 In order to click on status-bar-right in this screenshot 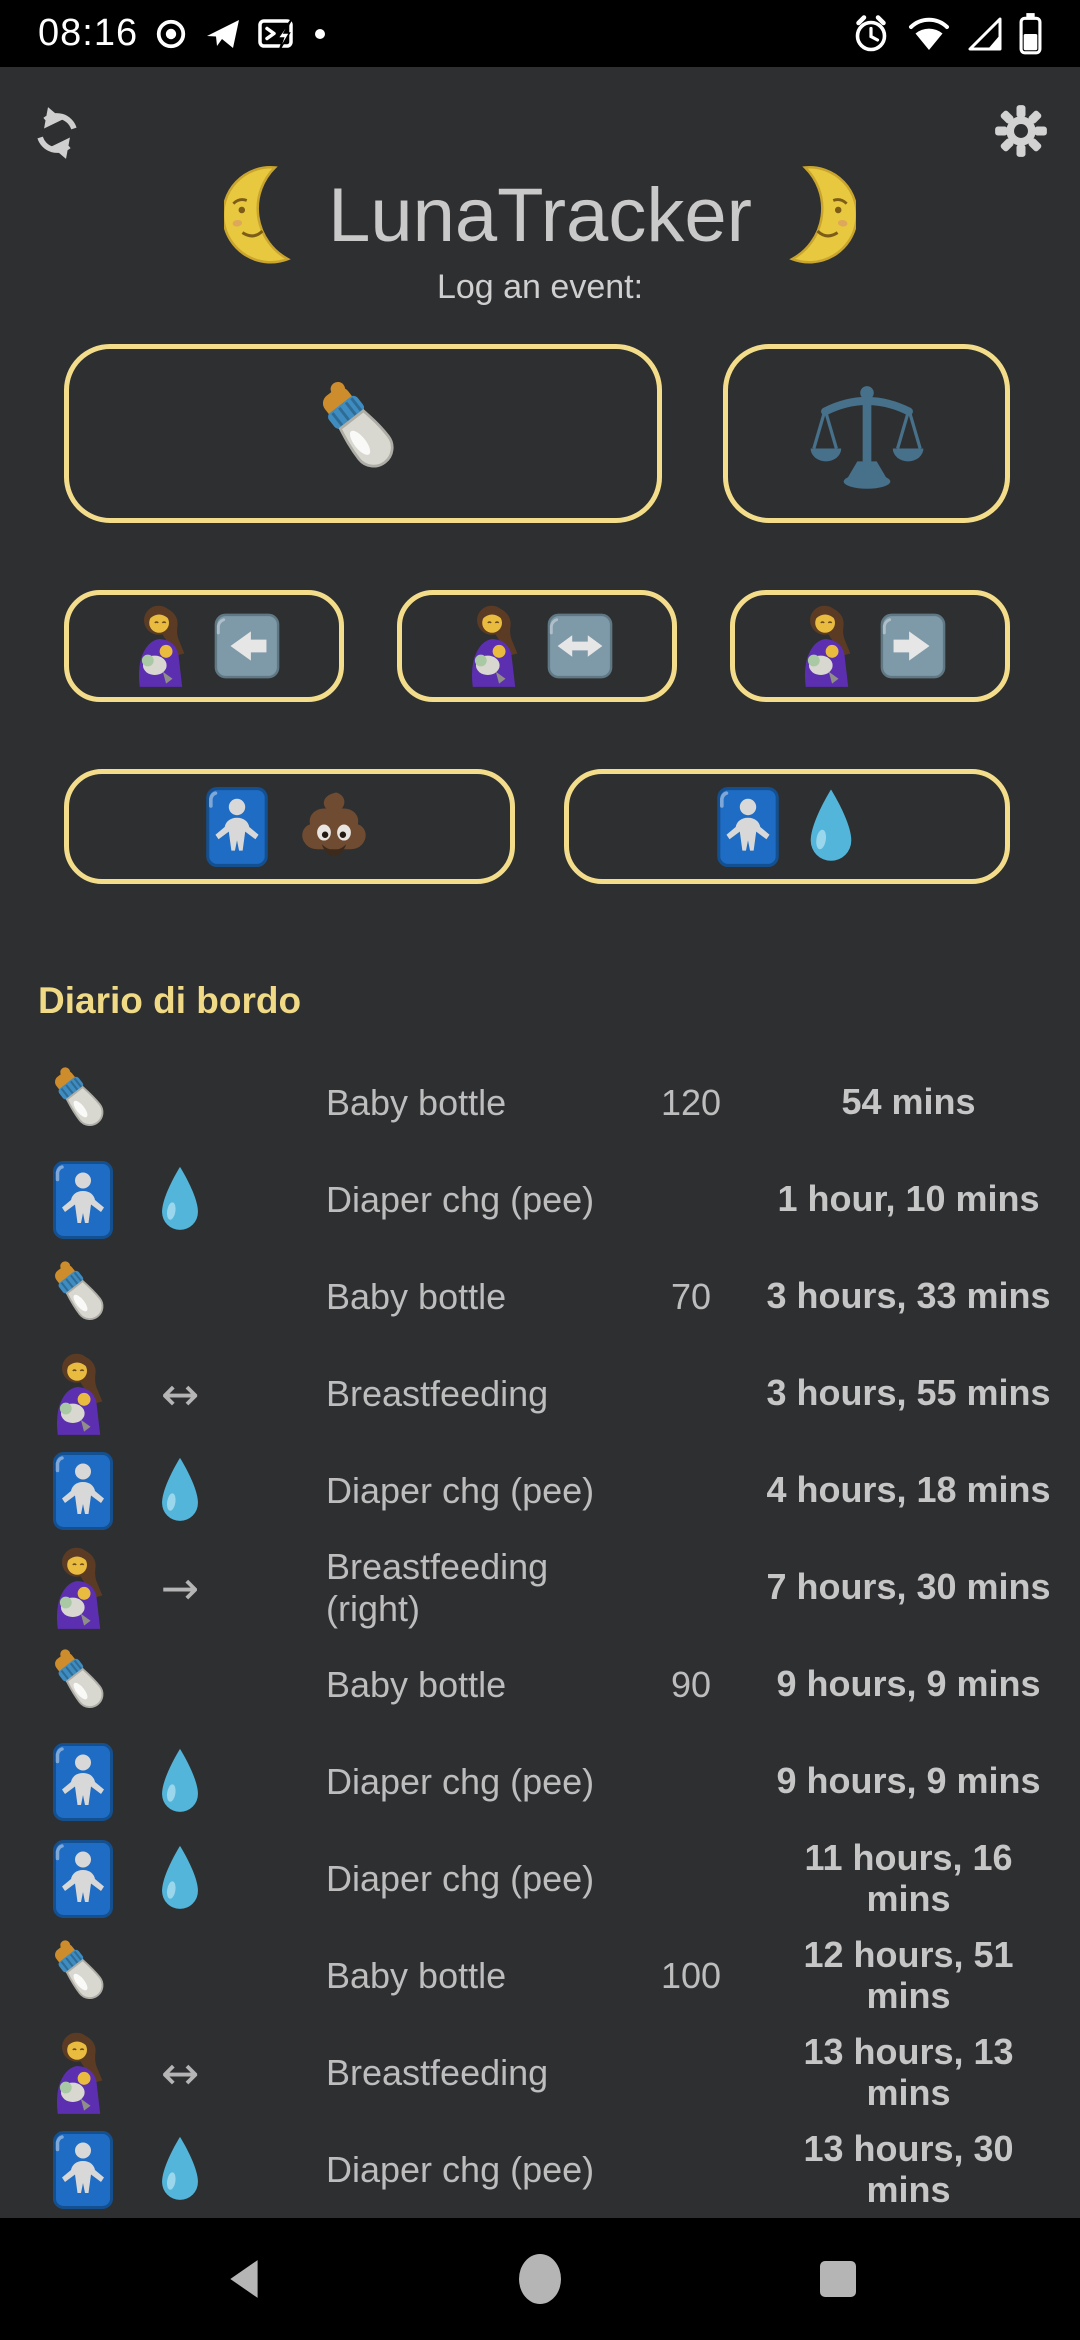, I will do `click(946, 33)`.